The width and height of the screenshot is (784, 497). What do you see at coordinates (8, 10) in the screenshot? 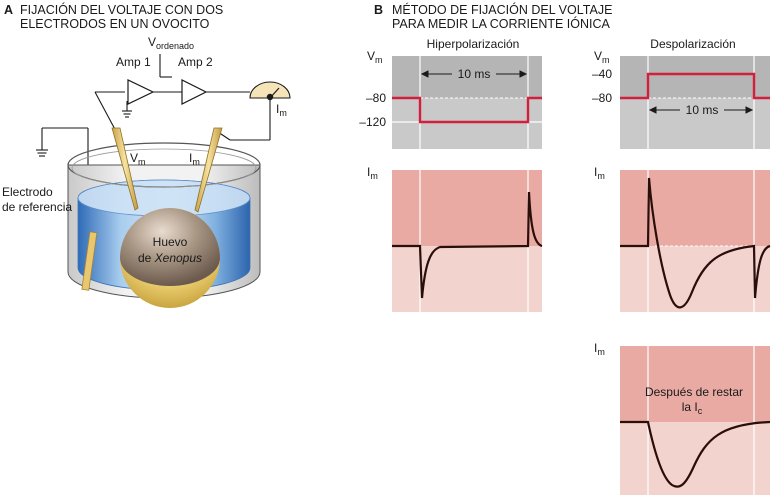
I see `panel-a-letter: A` at bounding box center [8, 10].